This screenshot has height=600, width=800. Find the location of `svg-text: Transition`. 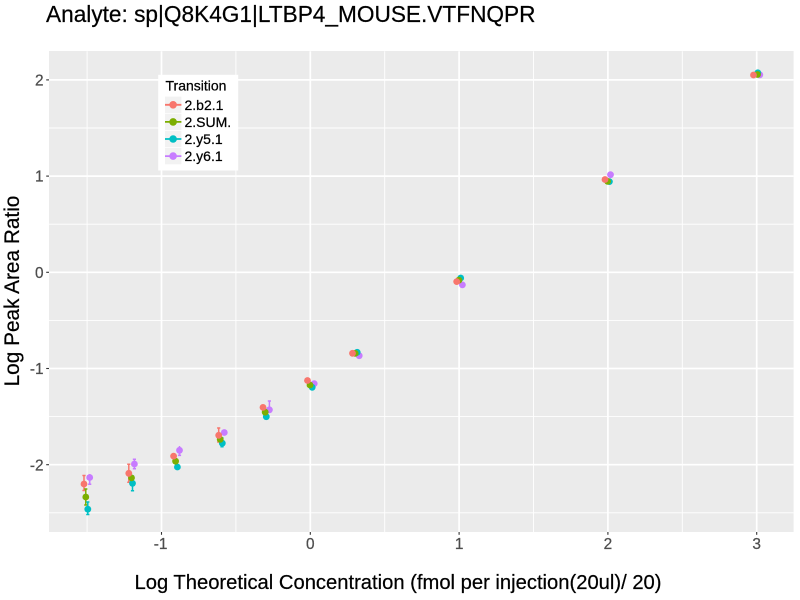

svg-text: Transition is located at coordinates (196, 86).